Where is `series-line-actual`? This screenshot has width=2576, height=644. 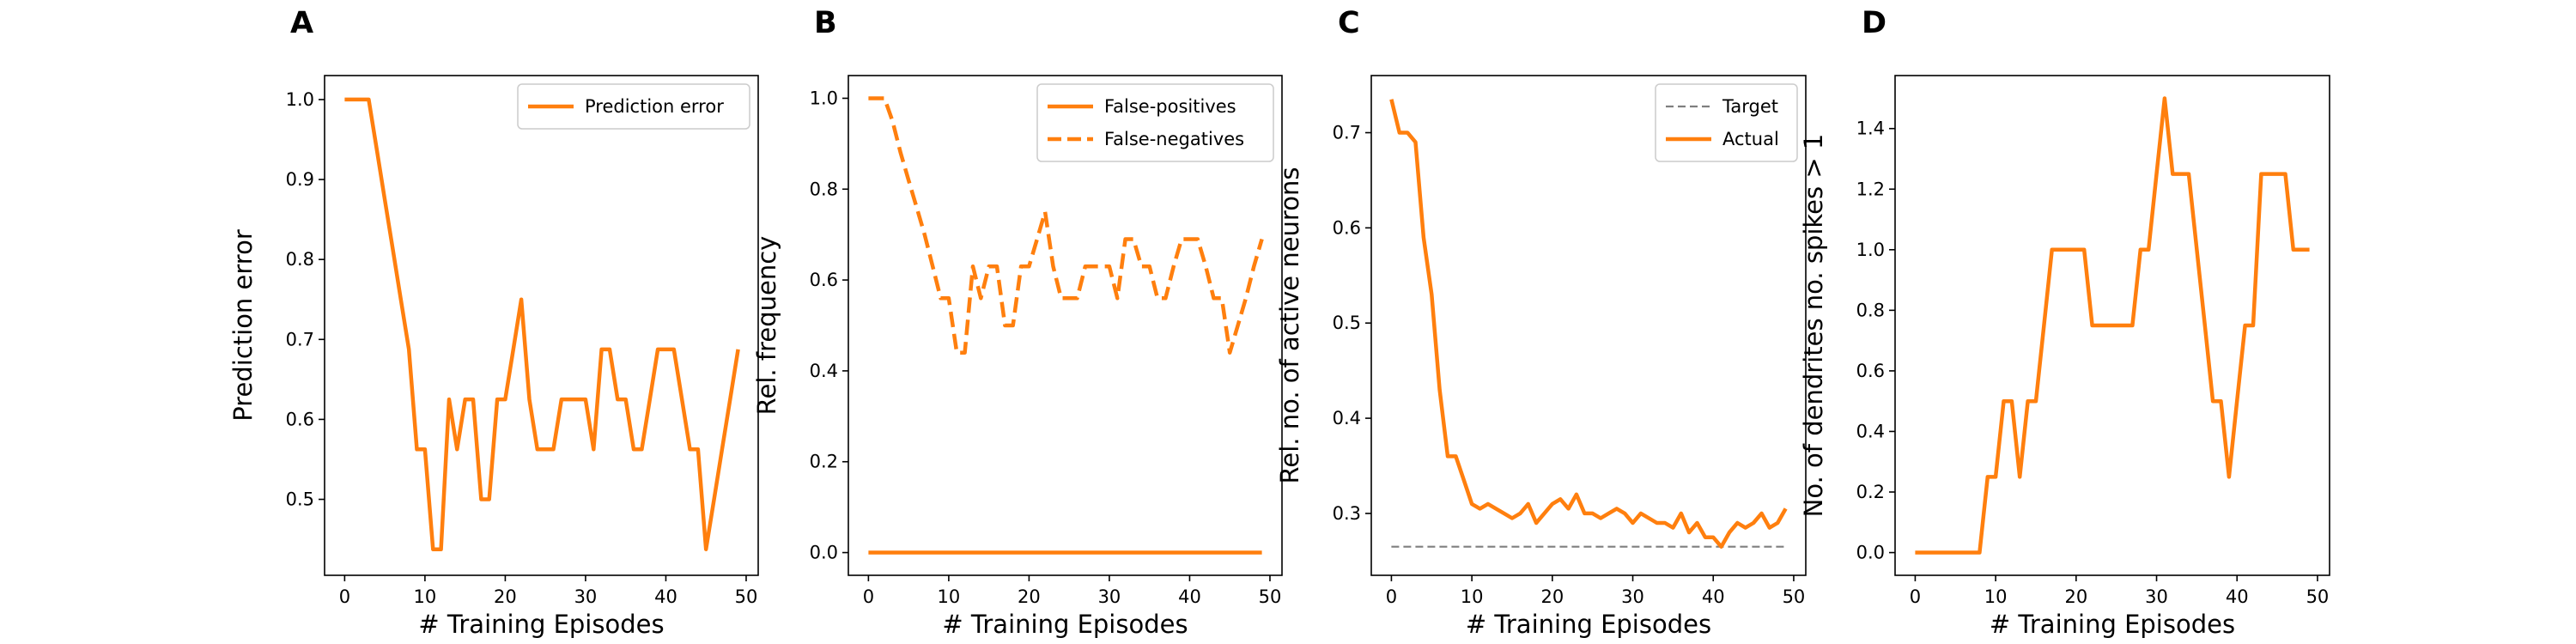 series-line-actual is located at coordinates (1588, 324).